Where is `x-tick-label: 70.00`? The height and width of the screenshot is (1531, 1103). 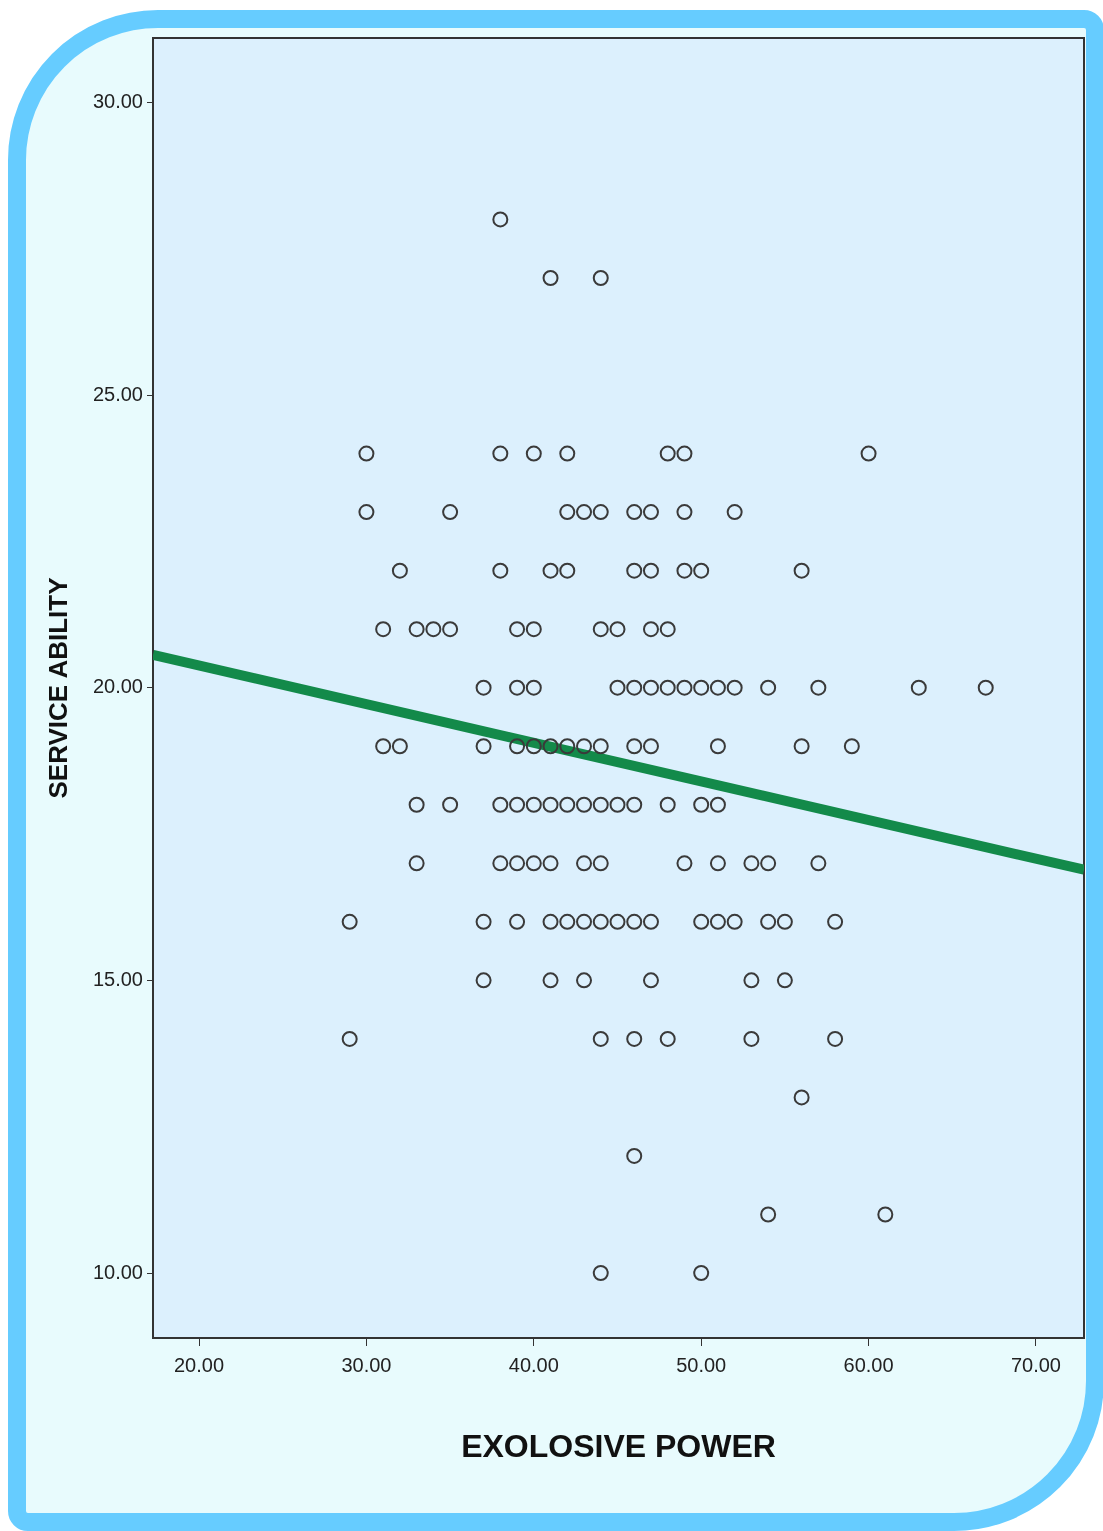 x-tick-label: 70.00 is located at coordinates (1035, 1364).